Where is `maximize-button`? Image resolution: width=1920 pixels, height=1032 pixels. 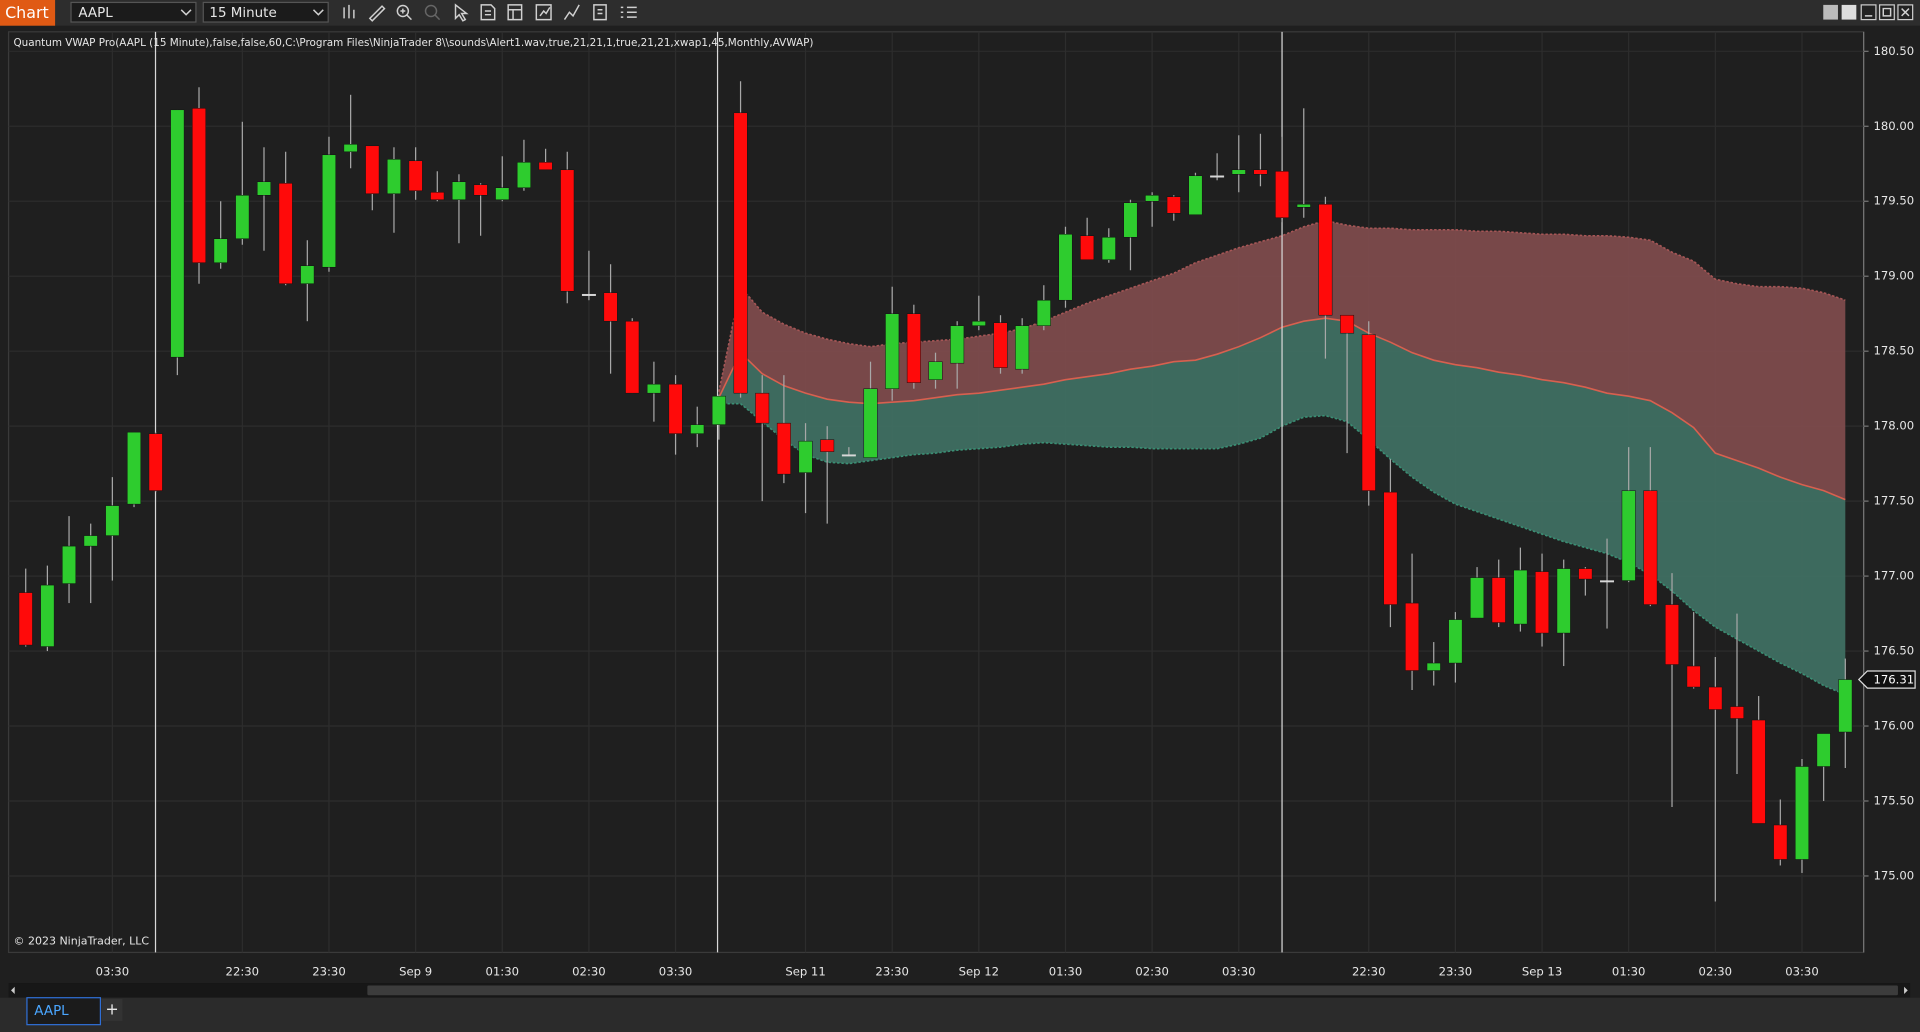
maximize-button is located at coordinates (1886, 12).